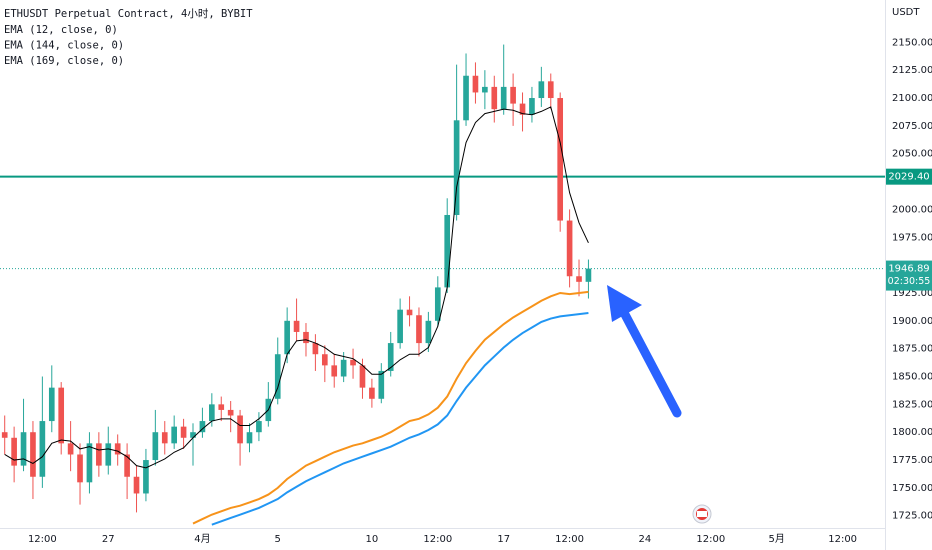  What do you see at coordinates (912, 98) in the screenshot?
I see `y-tick-label: 2100.00` at bounding box center [912, 98].